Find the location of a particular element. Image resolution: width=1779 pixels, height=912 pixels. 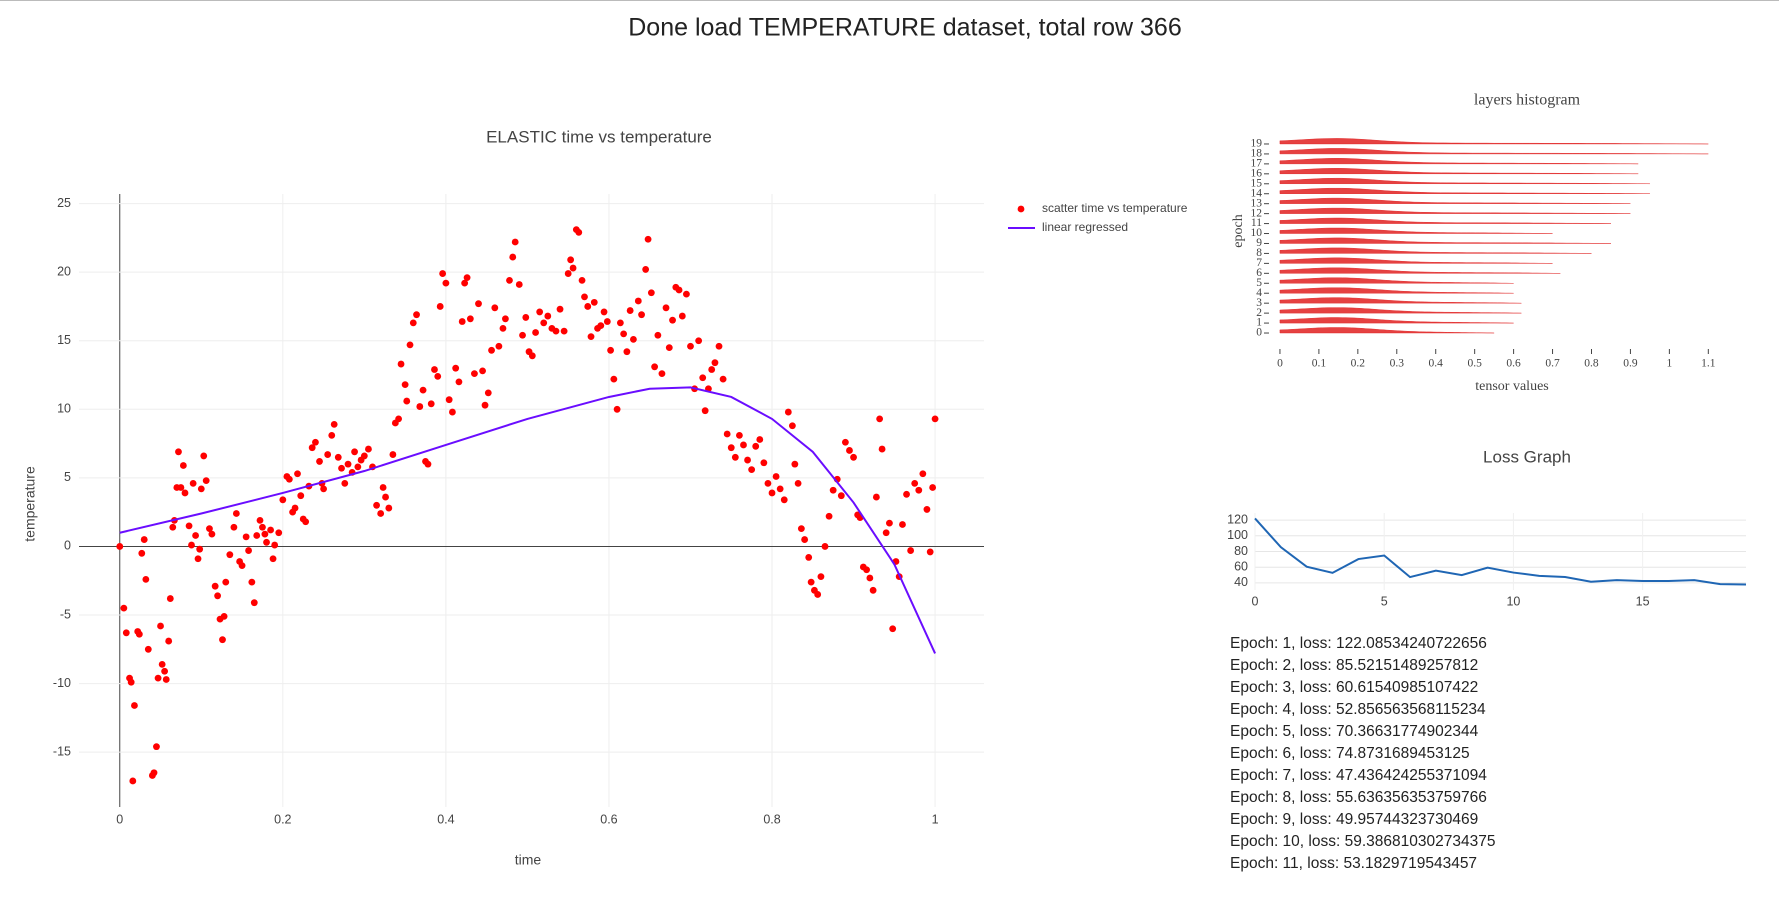

y-tick-label: 3 is located at coordinates (1259, 303).